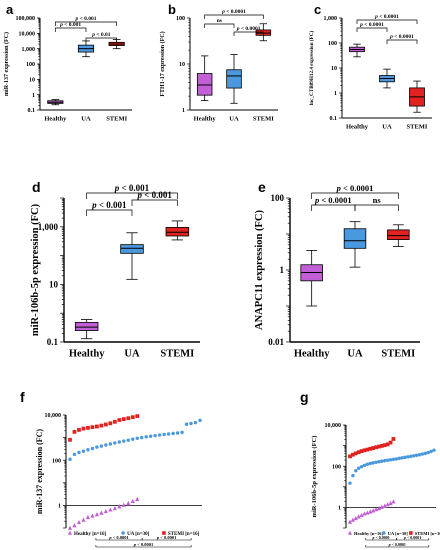  I want to click on panel-letter-c: c, so click(317, 9).